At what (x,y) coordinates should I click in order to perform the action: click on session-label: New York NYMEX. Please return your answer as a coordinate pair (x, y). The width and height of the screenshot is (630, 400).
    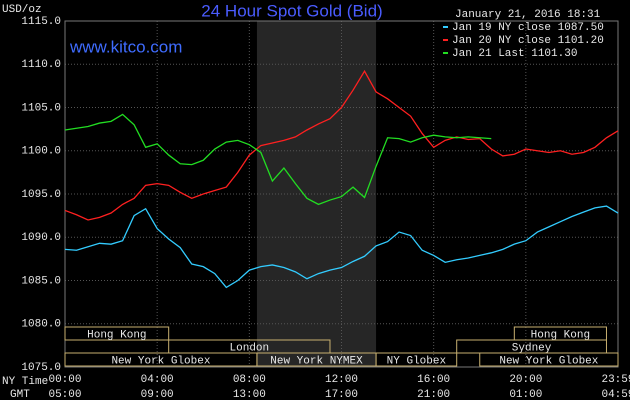
    Looking at the image, I should click on (316, 361).